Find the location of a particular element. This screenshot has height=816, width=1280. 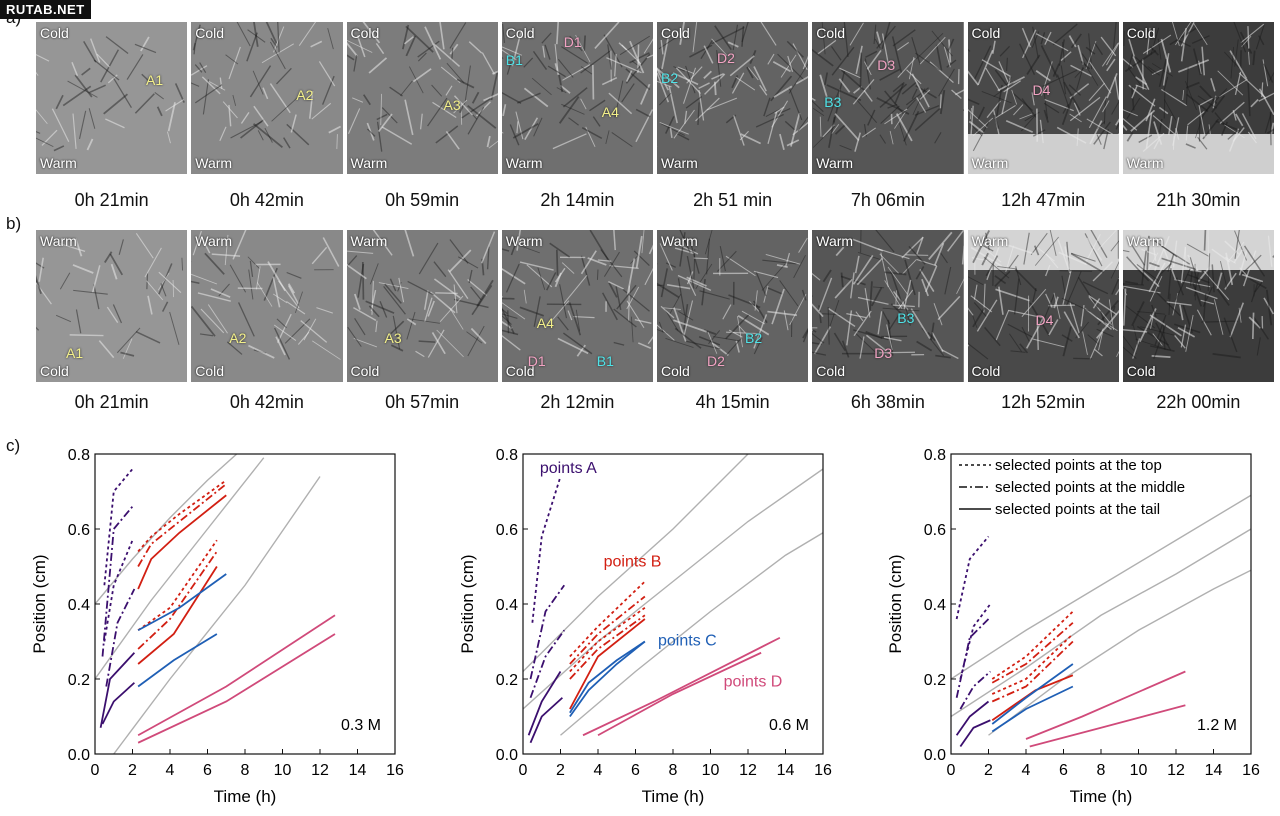

region-annotation: A4 is located at coordinates (545, 323).